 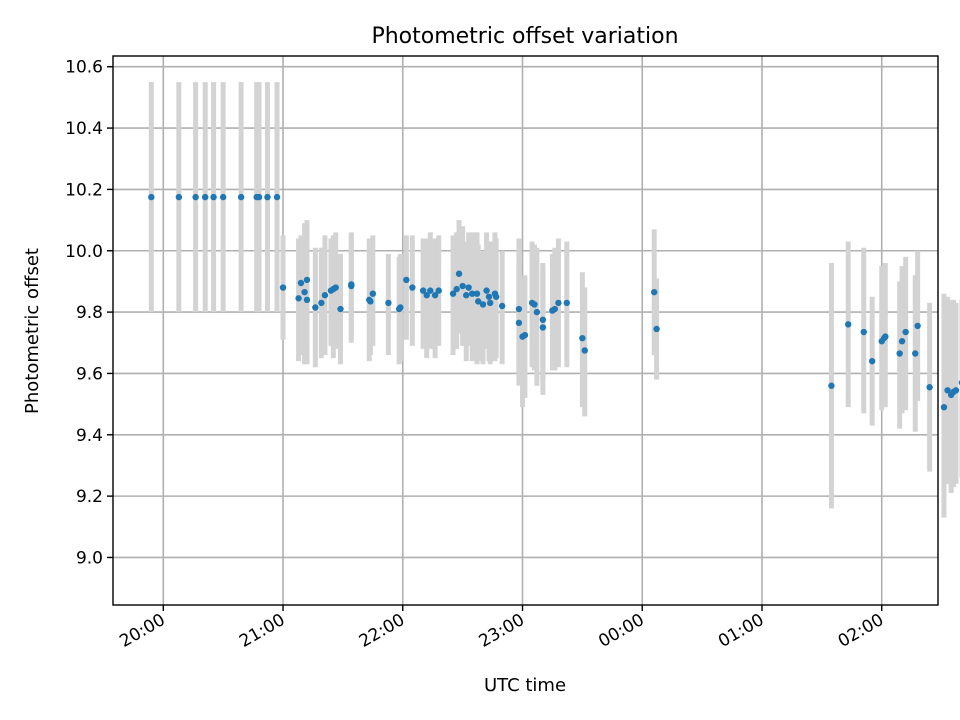 I want to click on y-tick-label: 10.6, so click(x=84, y=68).